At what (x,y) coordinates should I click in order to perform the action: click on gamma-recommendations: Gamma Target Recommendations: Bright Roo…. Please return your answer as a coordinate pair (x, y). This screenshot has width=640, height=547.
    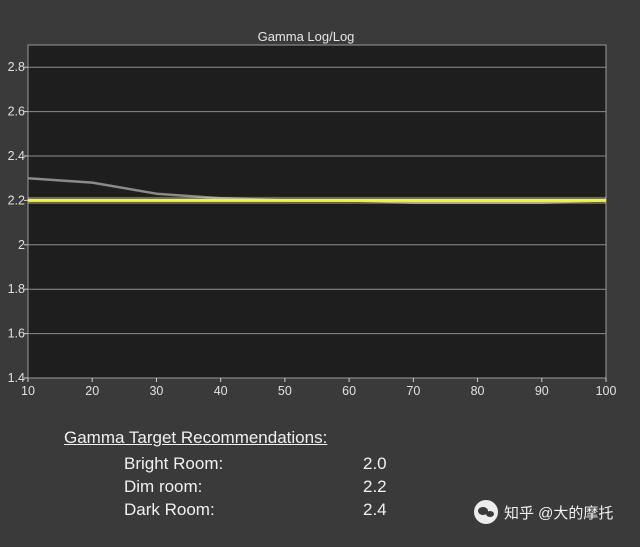
    Looking at the image, I should click on (233, 474).